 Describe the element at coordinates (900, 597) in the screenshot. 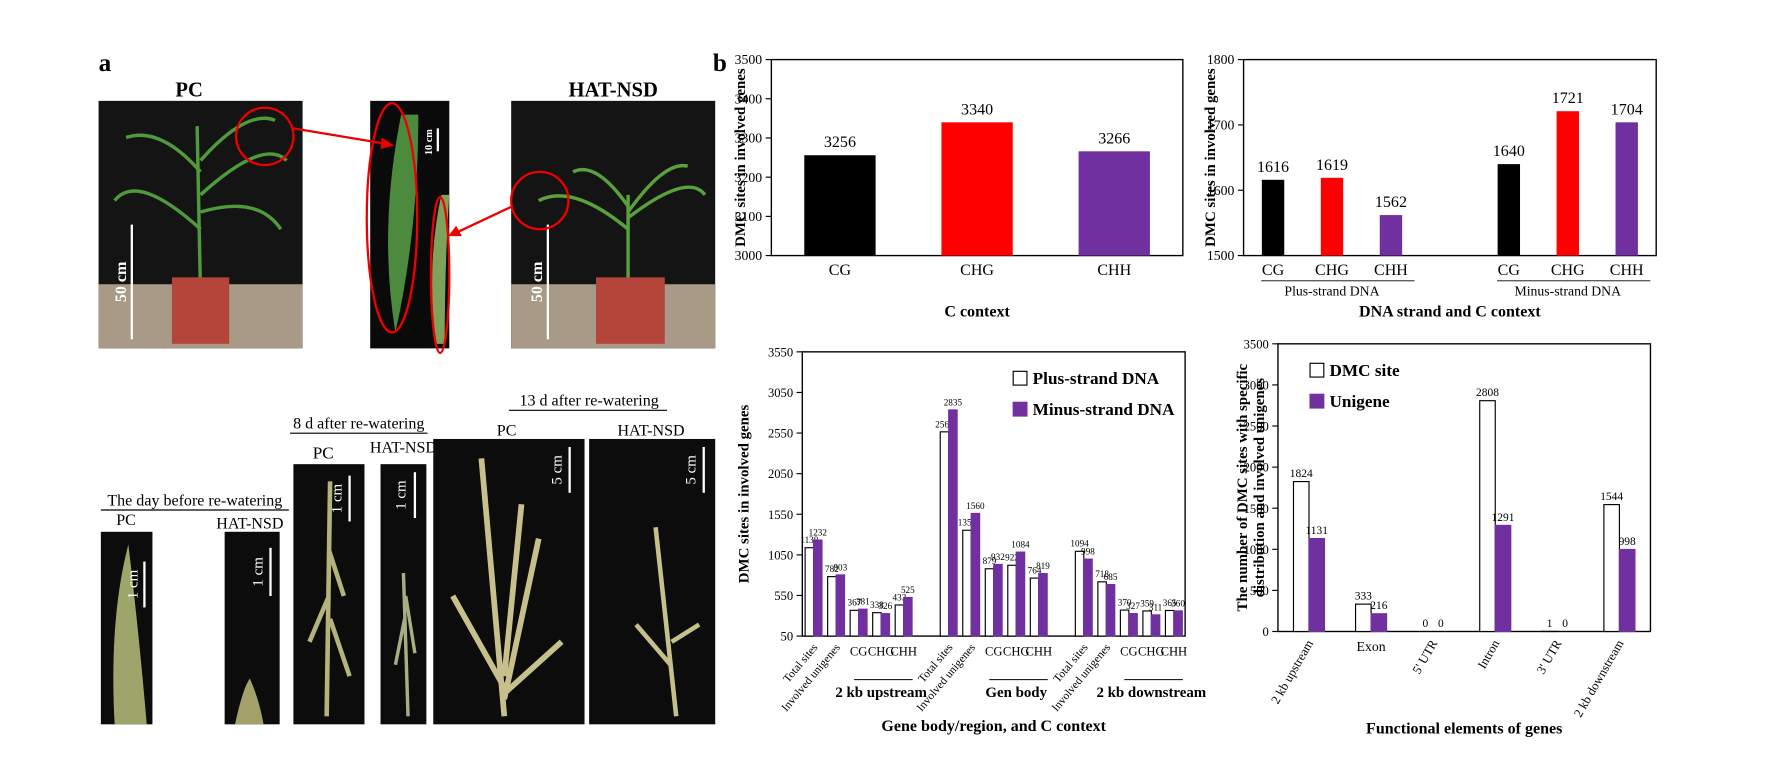

I see `value-label: 433` at that location.